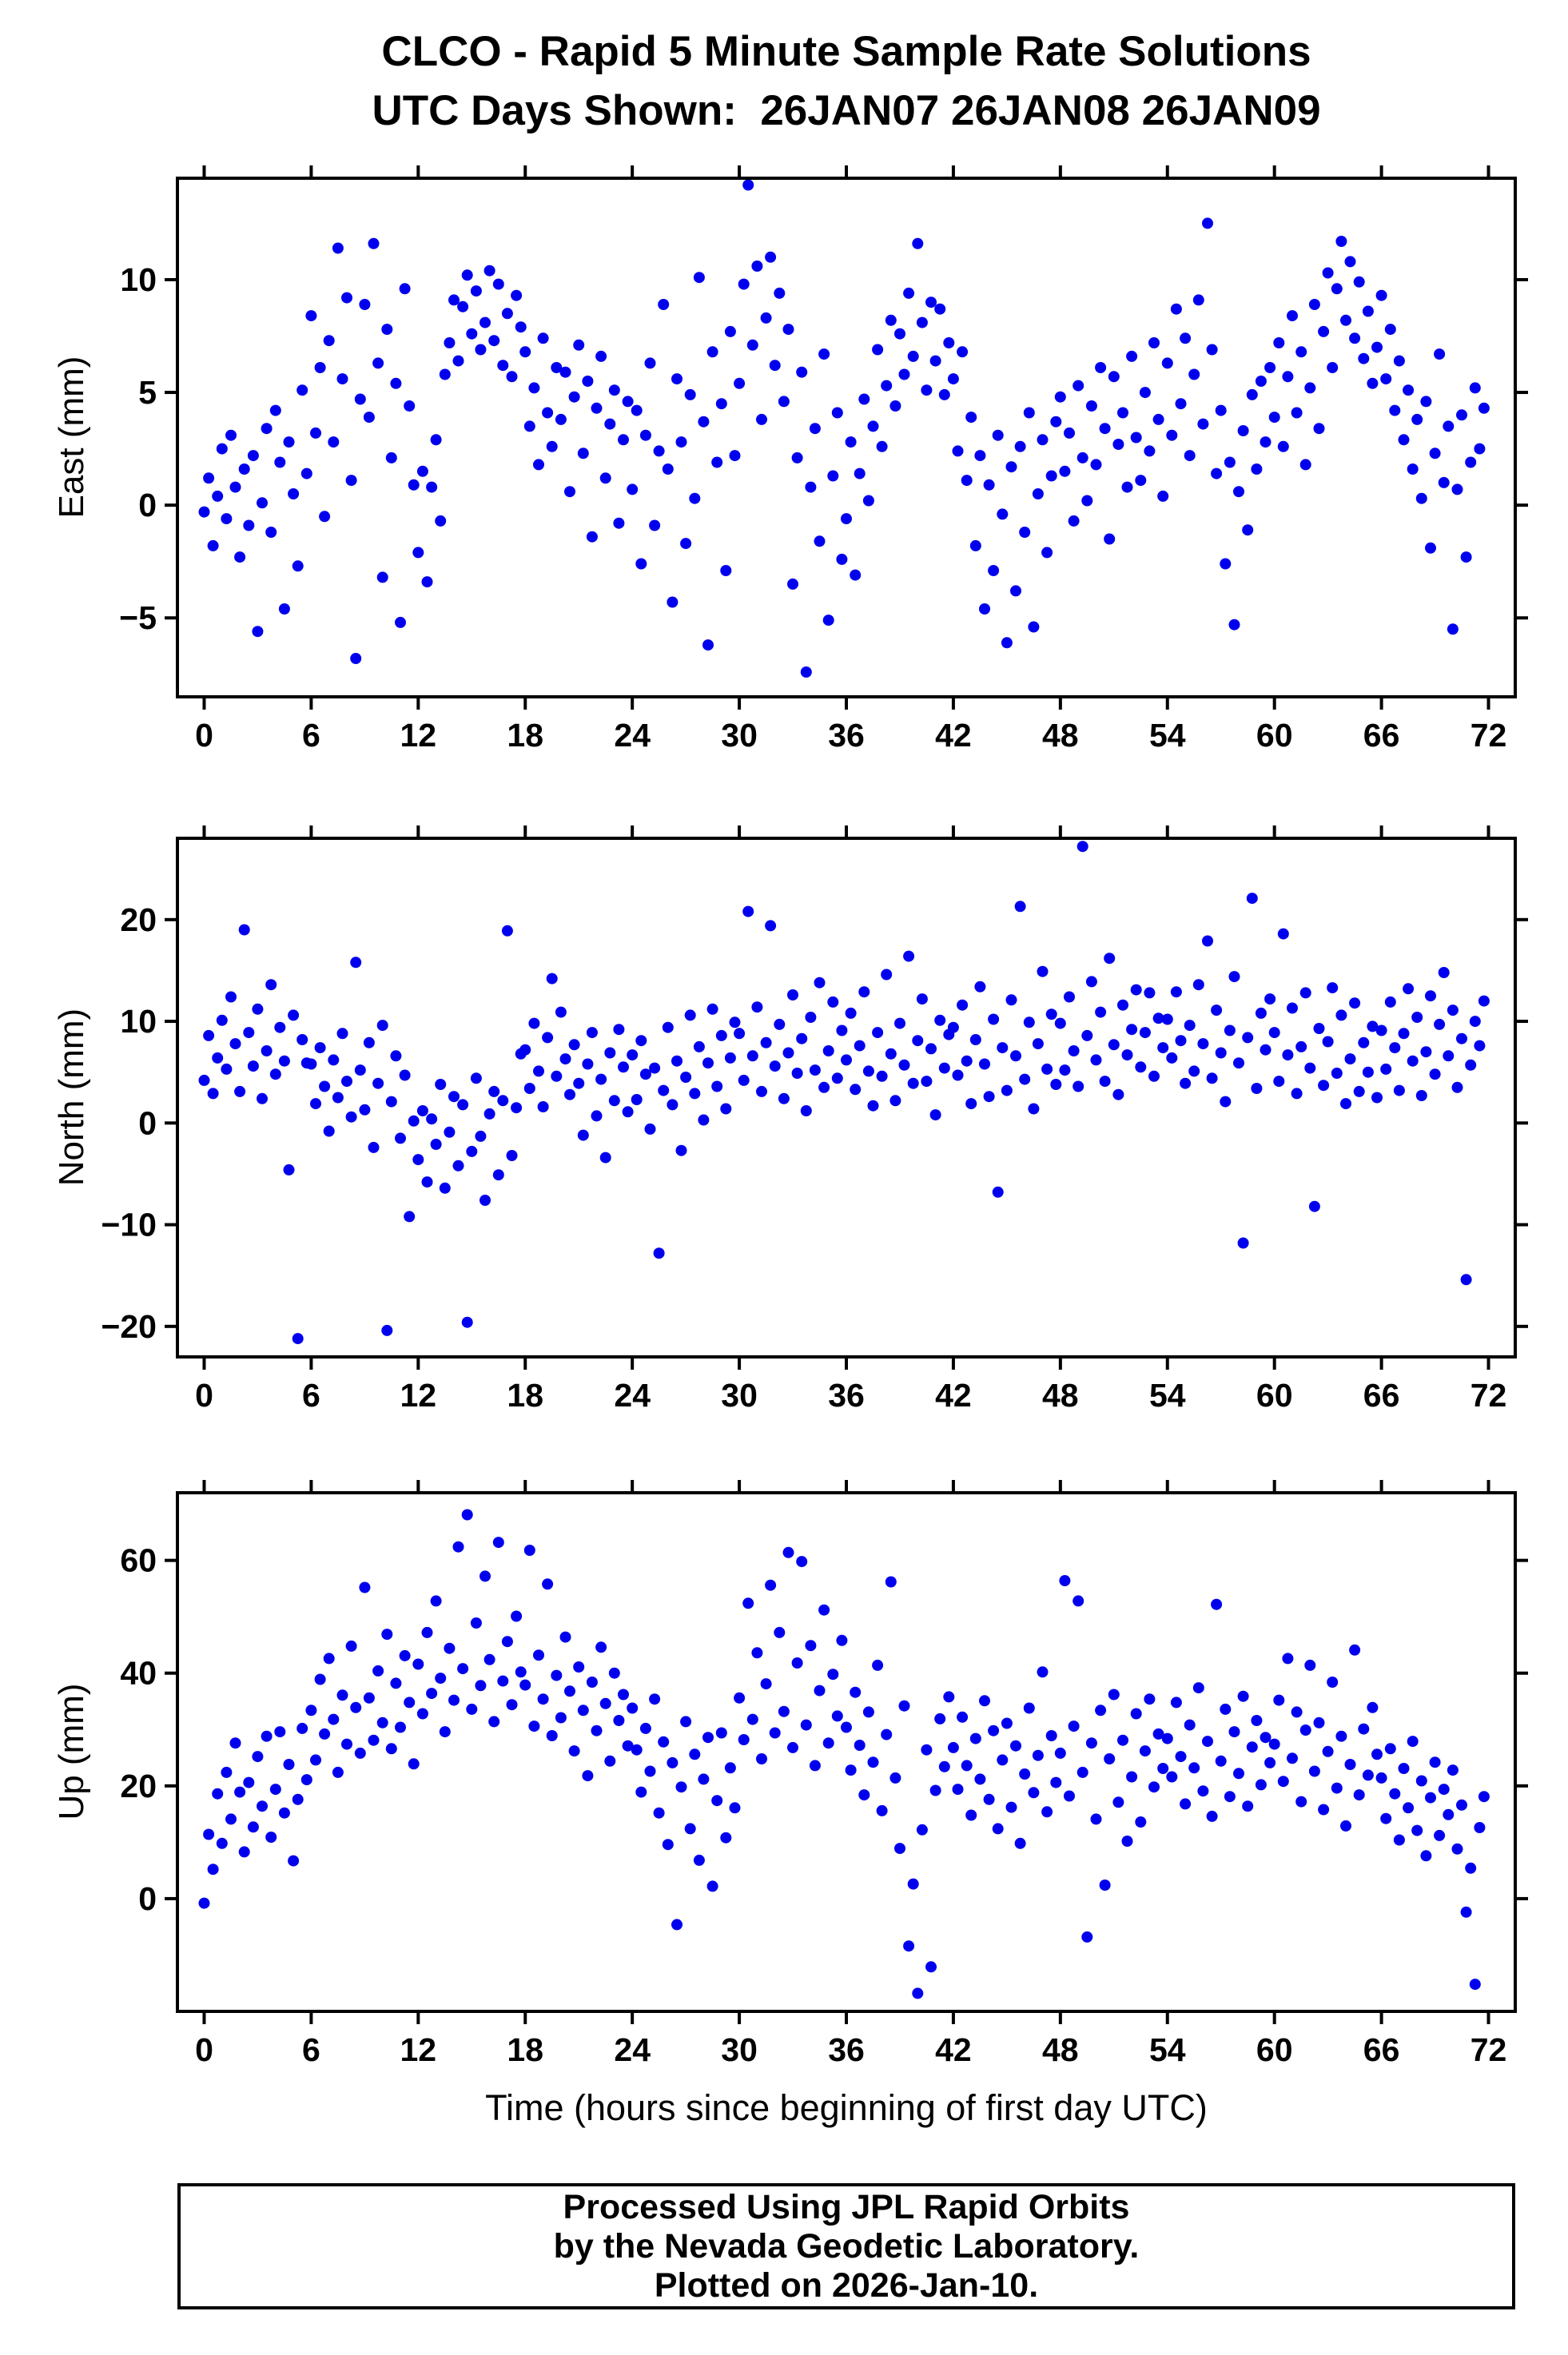 Image resolution: width=1568 pixels, height=2355 pixels. I want to click on x-tick-label: 48, so click(1060, 735).